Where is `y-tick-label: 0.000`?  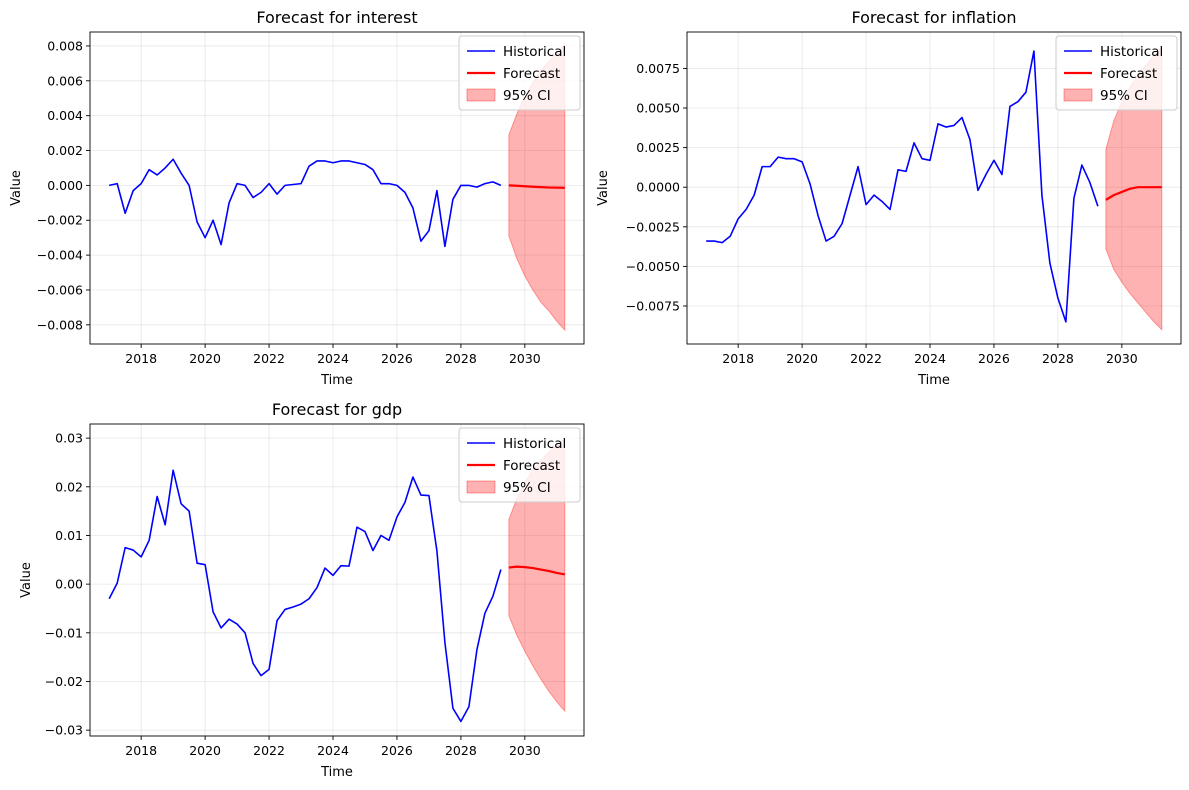 y-tick-label: 0.000 is located at coordinates (65, 185).